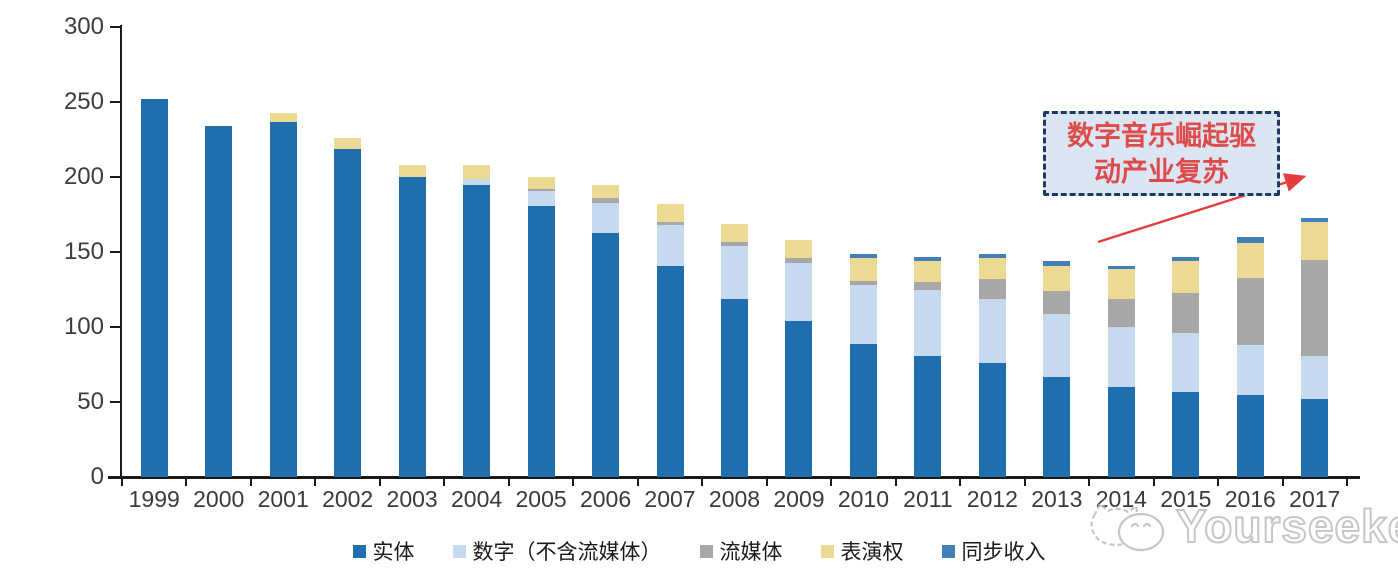  What do you see at coordinates (1250, 499) in the screenshot?
I see `x-tick-label: 2016` at bounding box center [1250, 499].